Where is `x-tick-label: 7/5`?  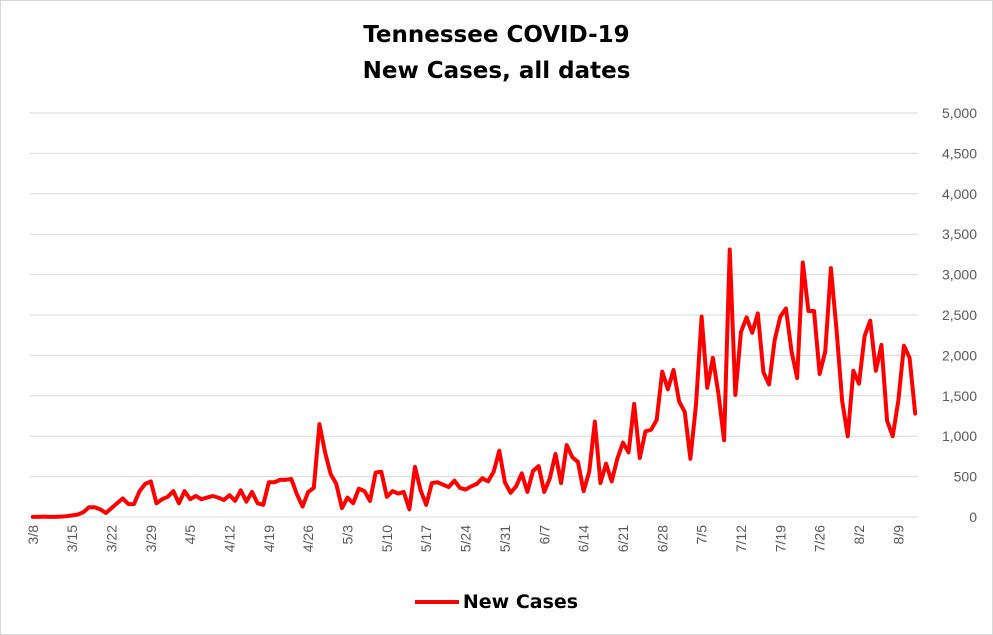
x-tick-label: 7/5 is located at coordinates (702, 535).